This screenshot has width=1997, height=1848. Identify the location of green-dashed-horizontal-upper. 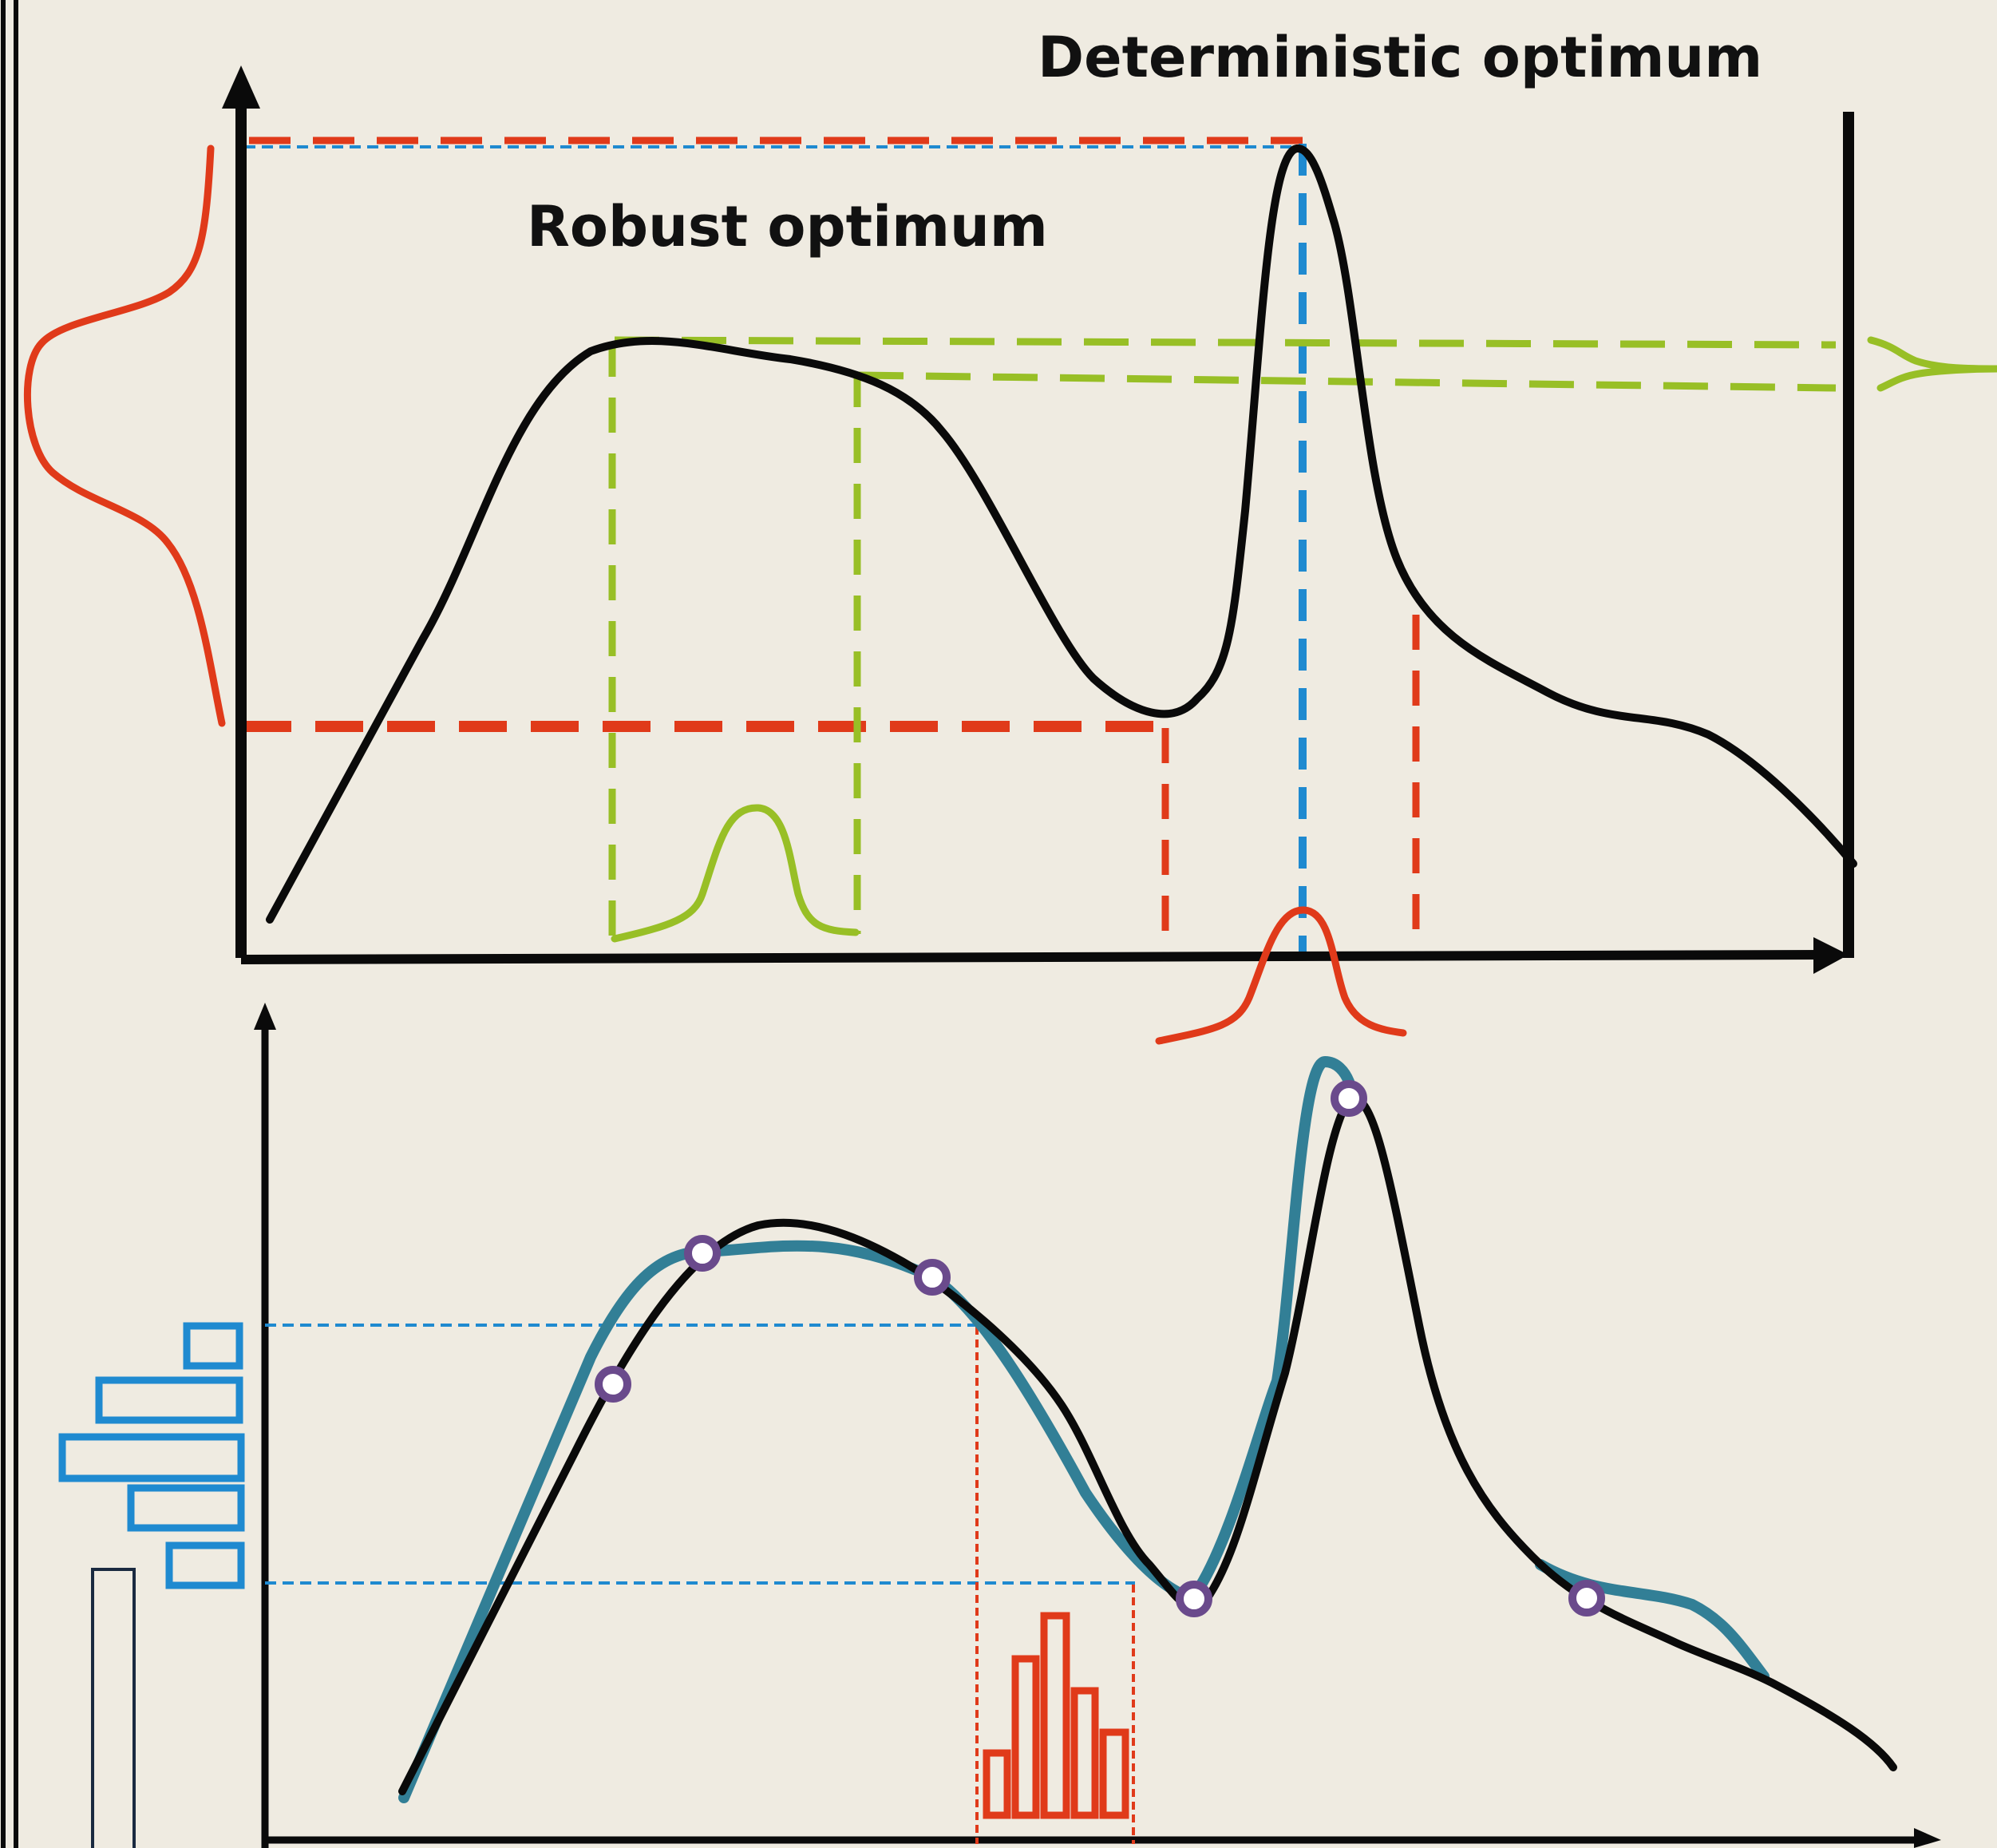
(1225, 342).